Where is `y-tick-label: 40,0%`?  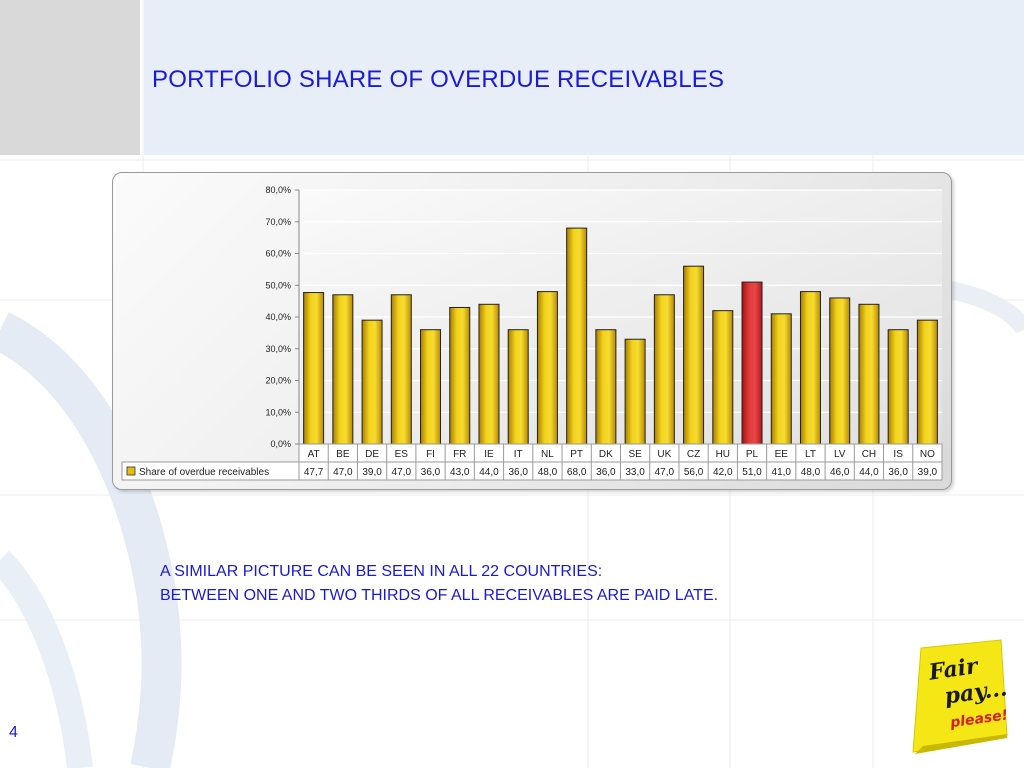
y-tick-label: 40,0% is located at coordinates (278, 317).